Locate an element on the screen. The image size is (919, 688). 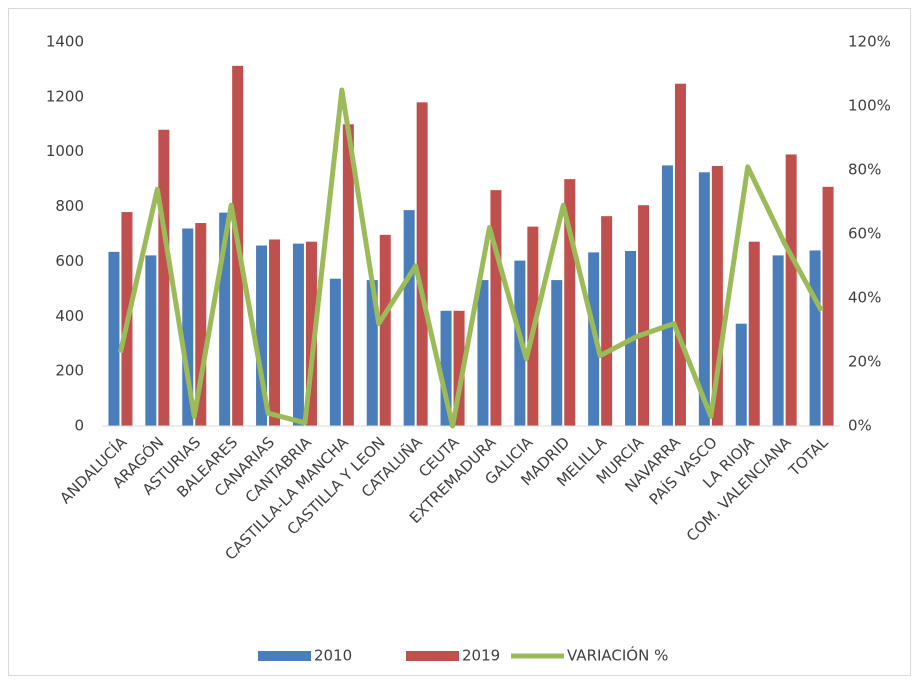
y-tick-label: 400 is located at coordinates (69, 316).